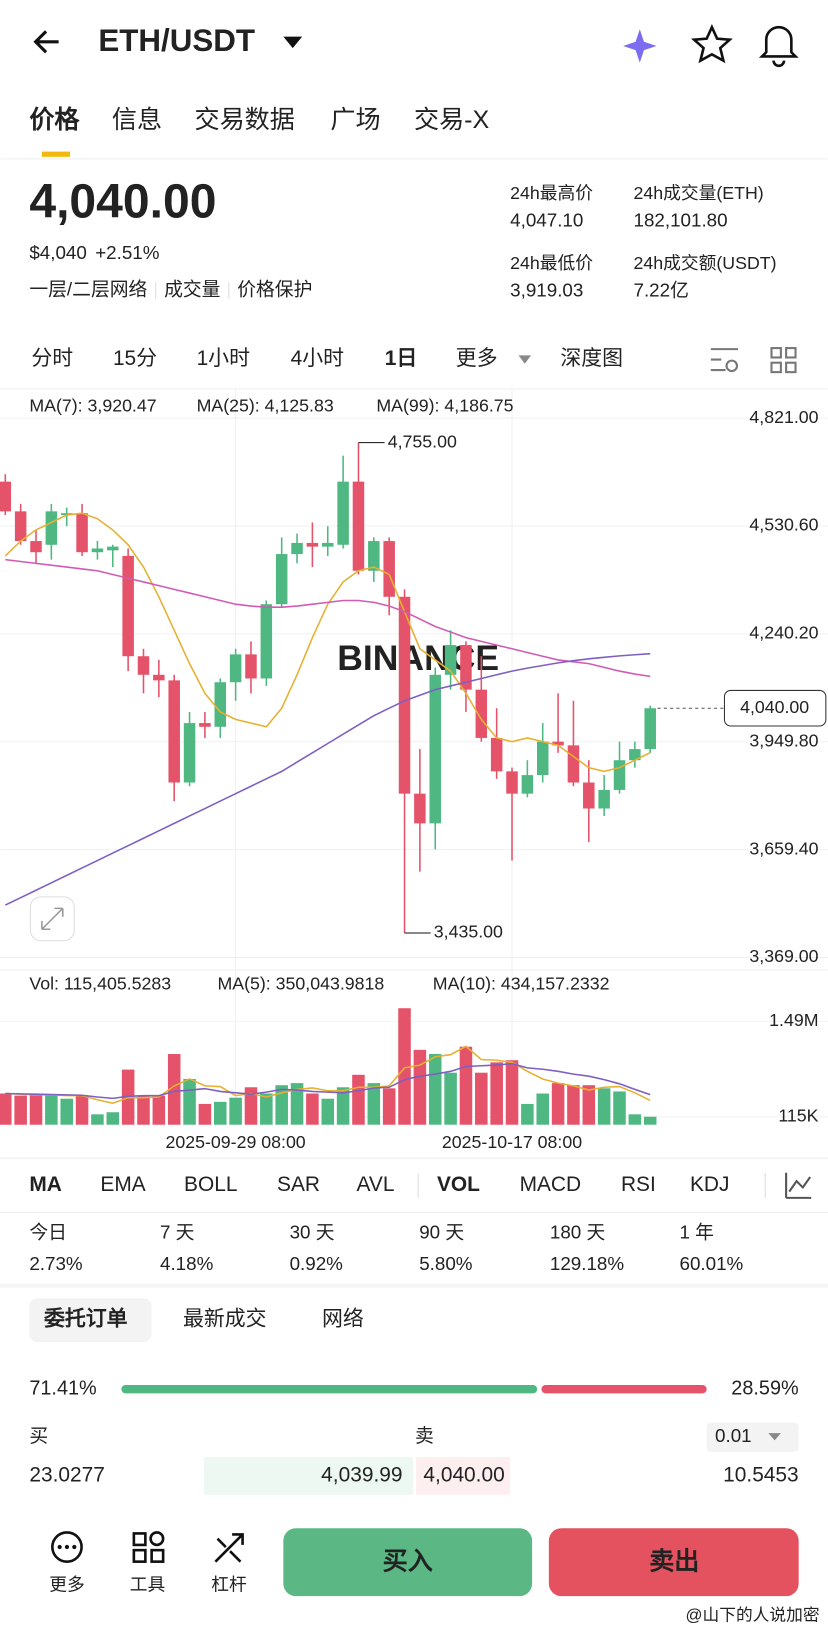 The image size is (828, 1639). I want to click on indicator-tab: BOLL, so click(210, 1184).